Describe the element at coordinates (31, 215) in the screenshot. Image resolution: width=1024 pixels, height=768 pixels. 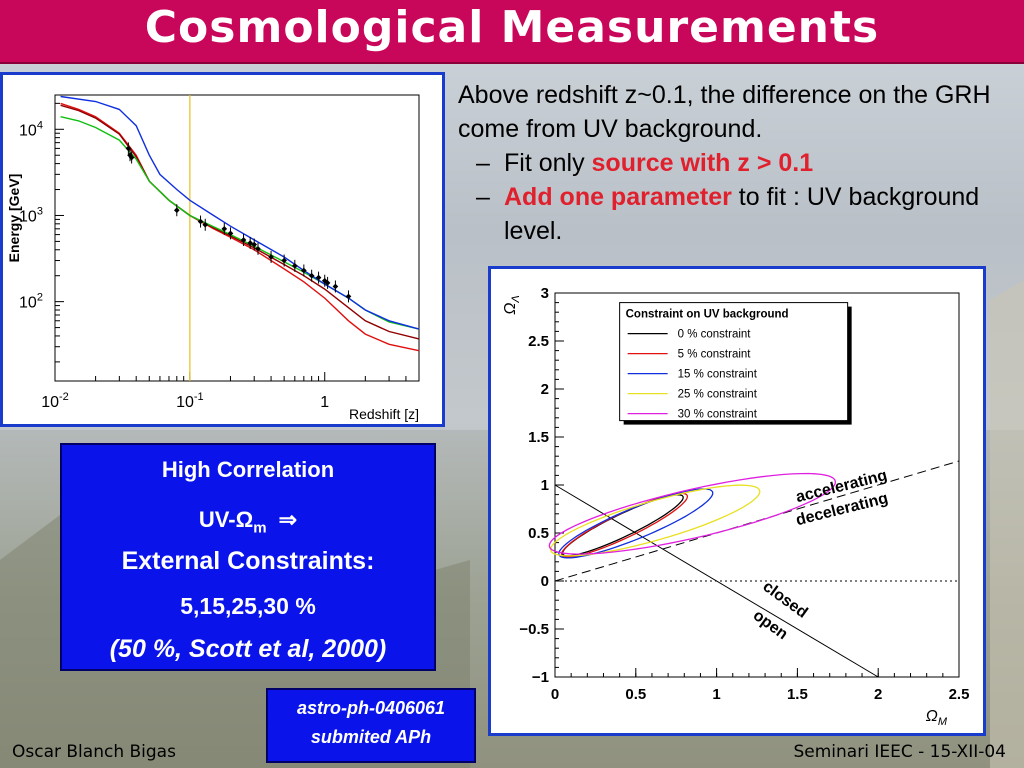
I see `y-tick-label: 10³` at that location.